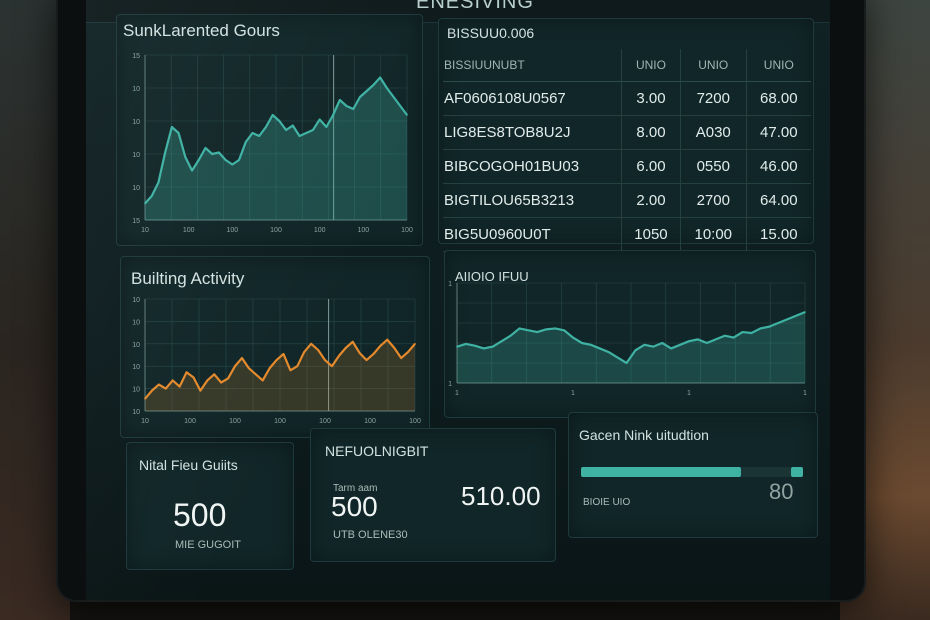 Image resolution: width=930 pixels, height=620 pixels. I want to click on table-cell: 2700, so click(713, 200).